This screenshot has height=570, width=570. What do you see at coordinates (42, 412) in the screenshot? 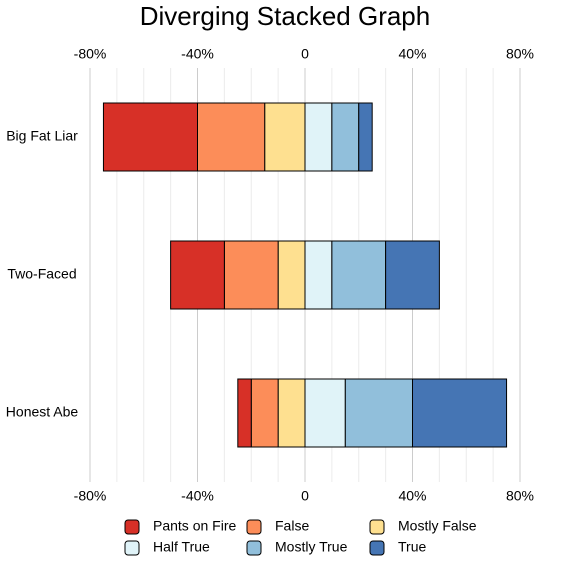
I see `y-tick-label: Honest Abe` at bounding box center [42, 412].